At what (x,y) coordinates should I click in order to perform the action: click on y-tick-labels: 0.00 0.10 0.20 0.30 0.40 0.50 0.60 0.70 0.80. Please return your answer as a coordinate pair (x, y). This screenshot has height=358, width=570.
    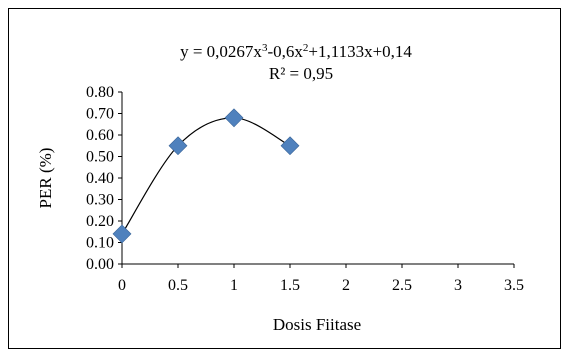
    Looking at the image, I should click on (104, 178).